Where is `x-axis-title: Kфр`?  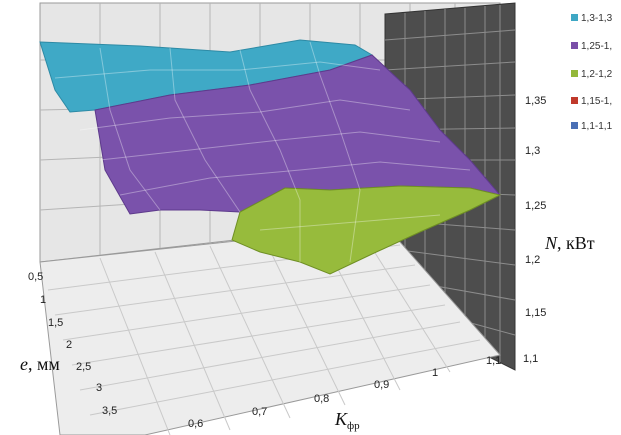
x-axis-title: Kфр is located at coordinates (347, 420).